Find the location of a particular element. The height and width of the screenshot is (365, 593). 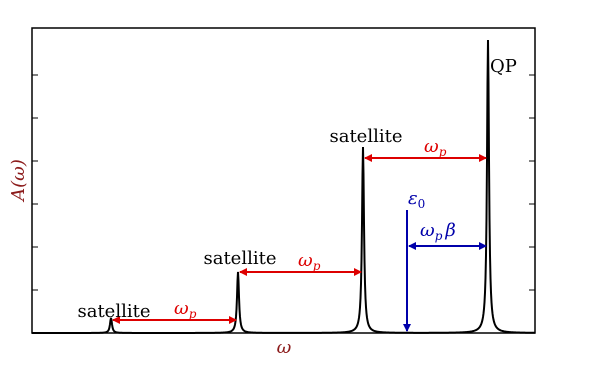

x-axis-label: ω is located at coordinates (284, 347).